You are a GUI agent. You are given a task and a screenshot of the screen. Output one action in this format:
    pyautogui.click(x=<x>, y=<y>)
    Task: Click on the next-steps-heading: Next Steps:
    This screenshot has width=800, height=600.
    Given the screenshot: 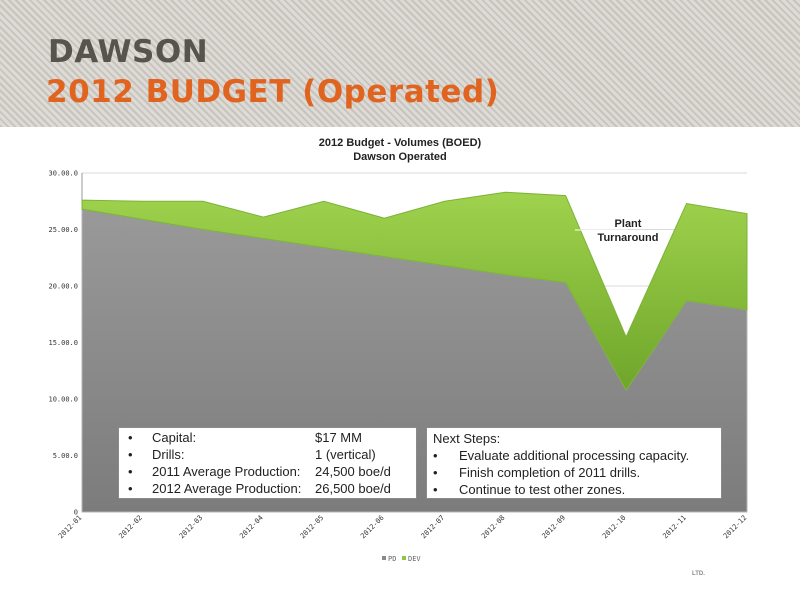 What is the action you would take?
    pyautogui.click(x=467, y=438)
    